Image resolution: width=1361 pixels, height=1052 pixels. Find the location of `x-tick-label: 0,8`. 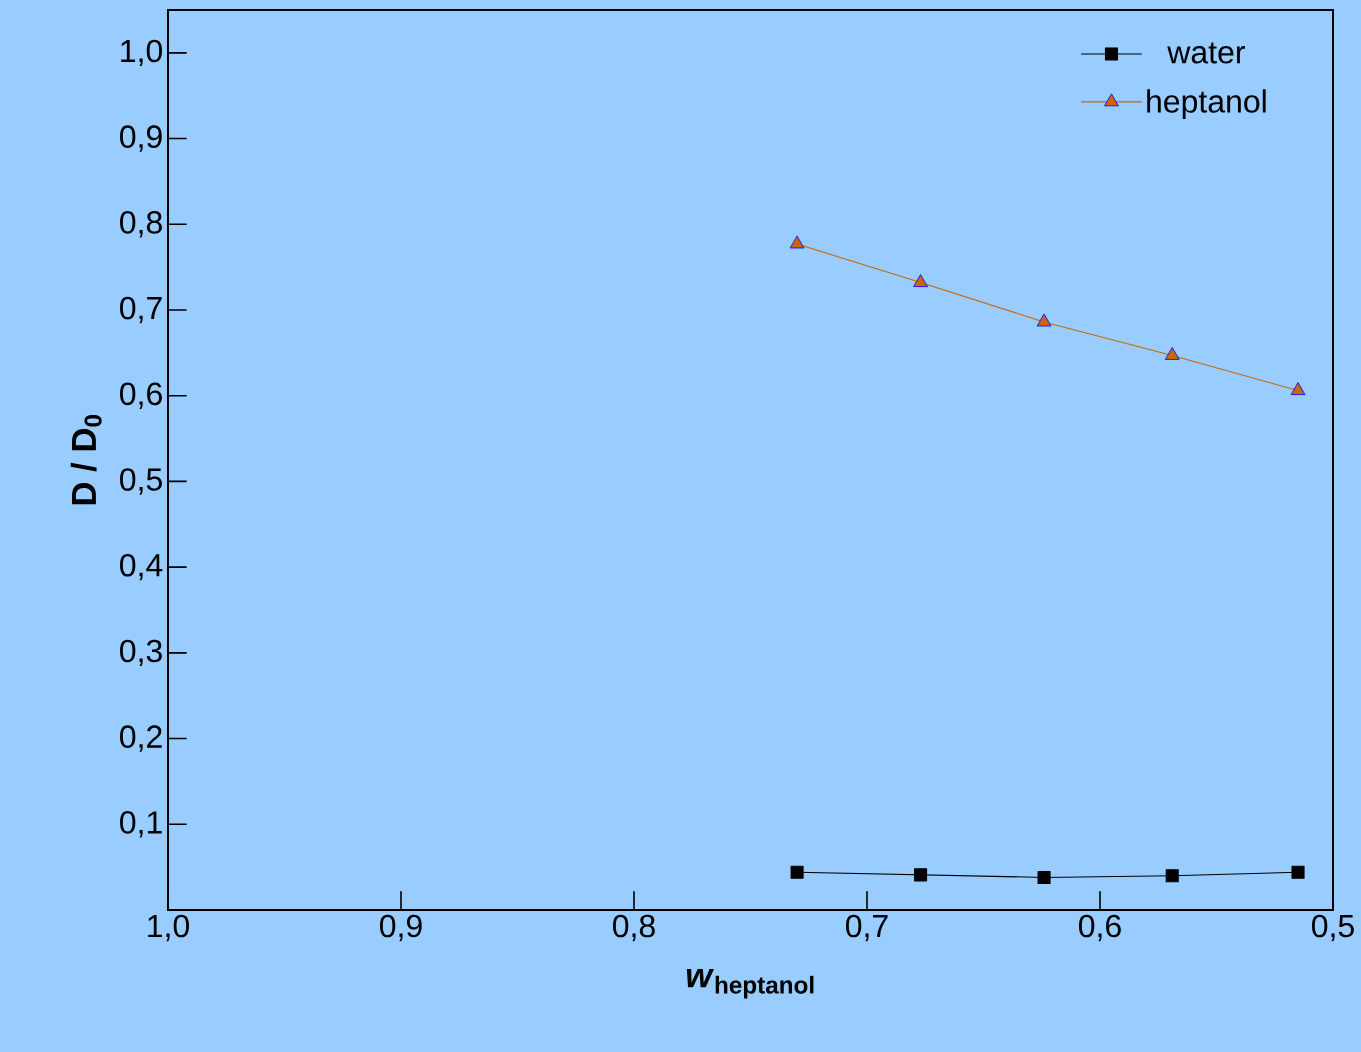

x-tick-label: 0,8 is located at coordinates (634, 928).